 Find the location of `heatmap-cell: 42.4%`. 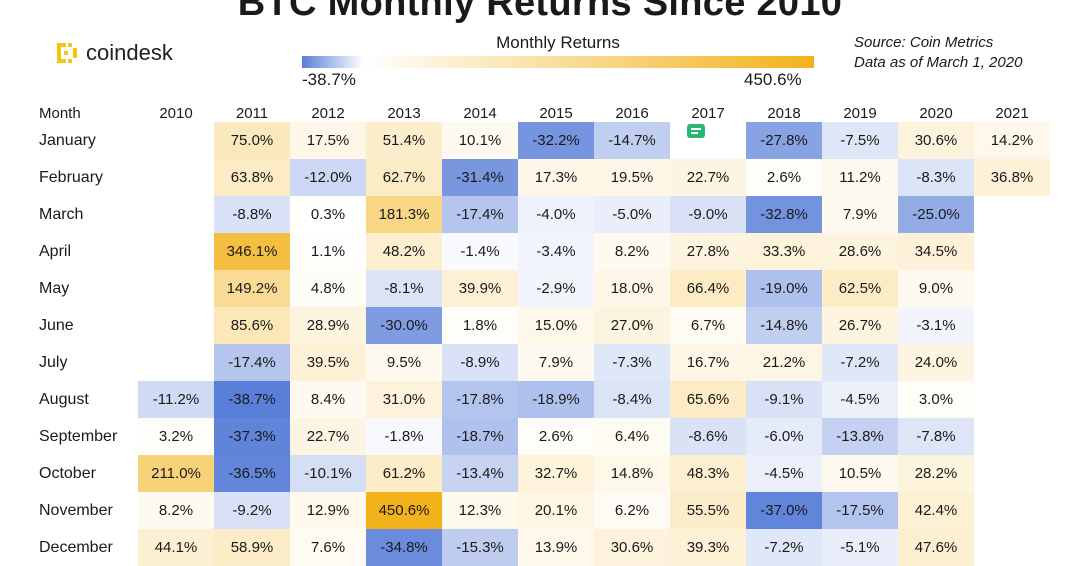

heatmap-cell: 42.4% is located at coordinates (936, 510).